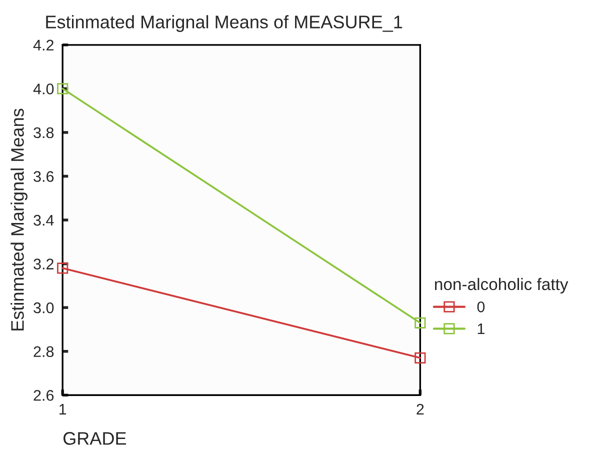  Describe the element at coordinates (19, 219) in the screenshot. I see `y-axis-title: Estinmated Marignal Means` at that location.